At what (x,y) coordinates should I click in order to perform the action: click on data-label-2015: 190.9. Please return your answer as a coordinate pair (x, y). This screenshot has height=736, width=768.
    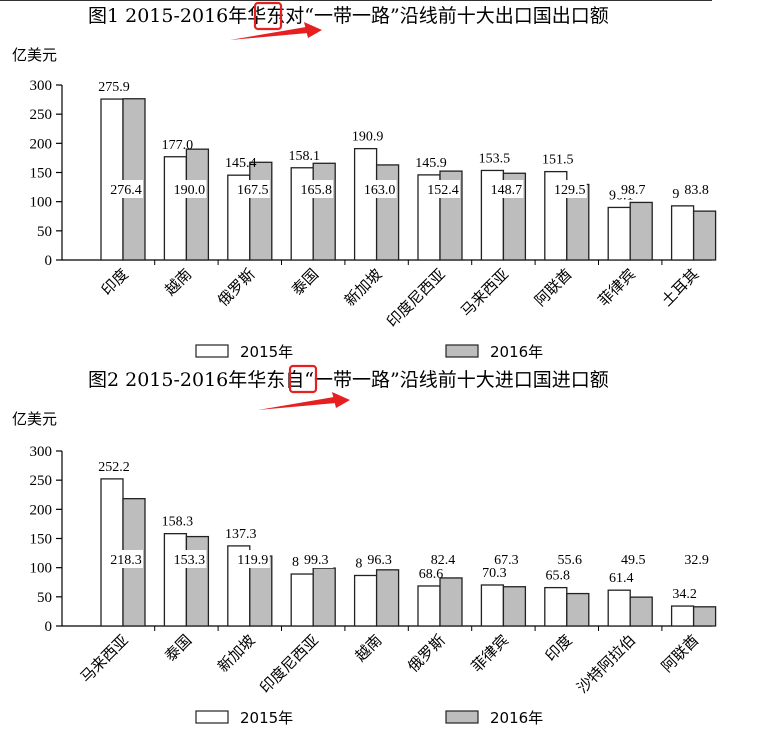
    Looking at the image, I should click on (368, 137).